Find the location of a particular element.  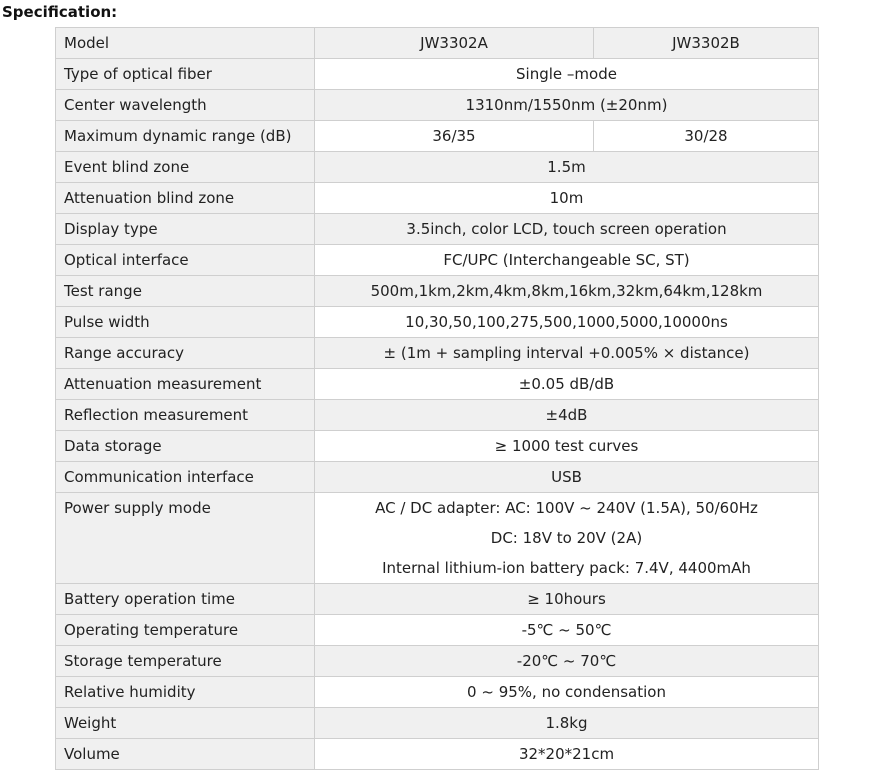

spec-label: Weight is located at coordinates (185, 723).